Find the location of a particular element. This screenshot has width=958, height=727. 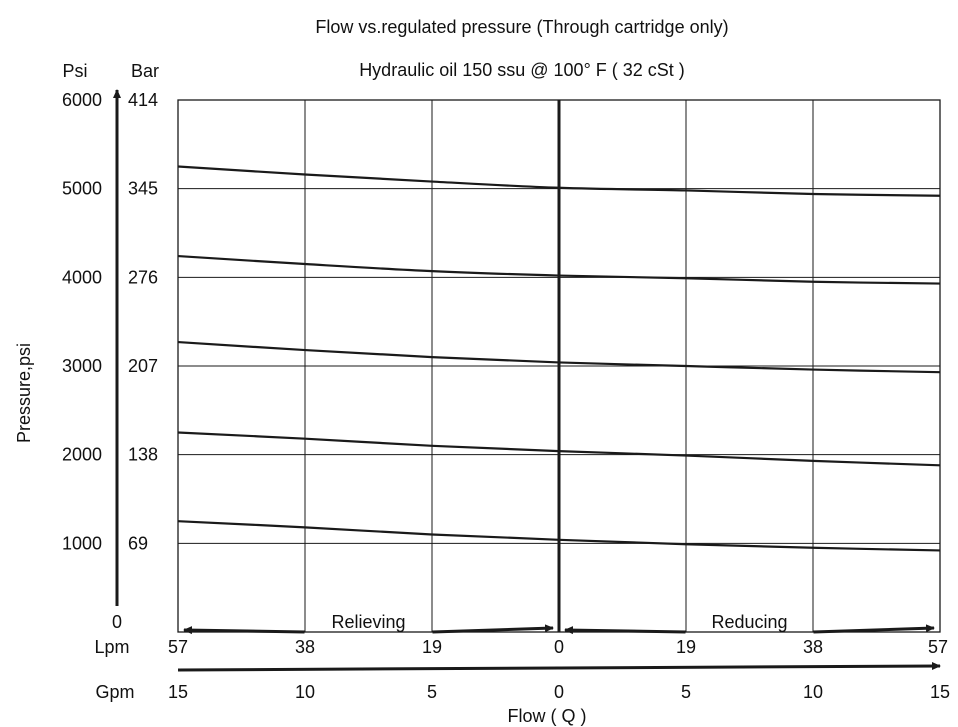

flow-axis-arrow is located at coordinates (559, 667).